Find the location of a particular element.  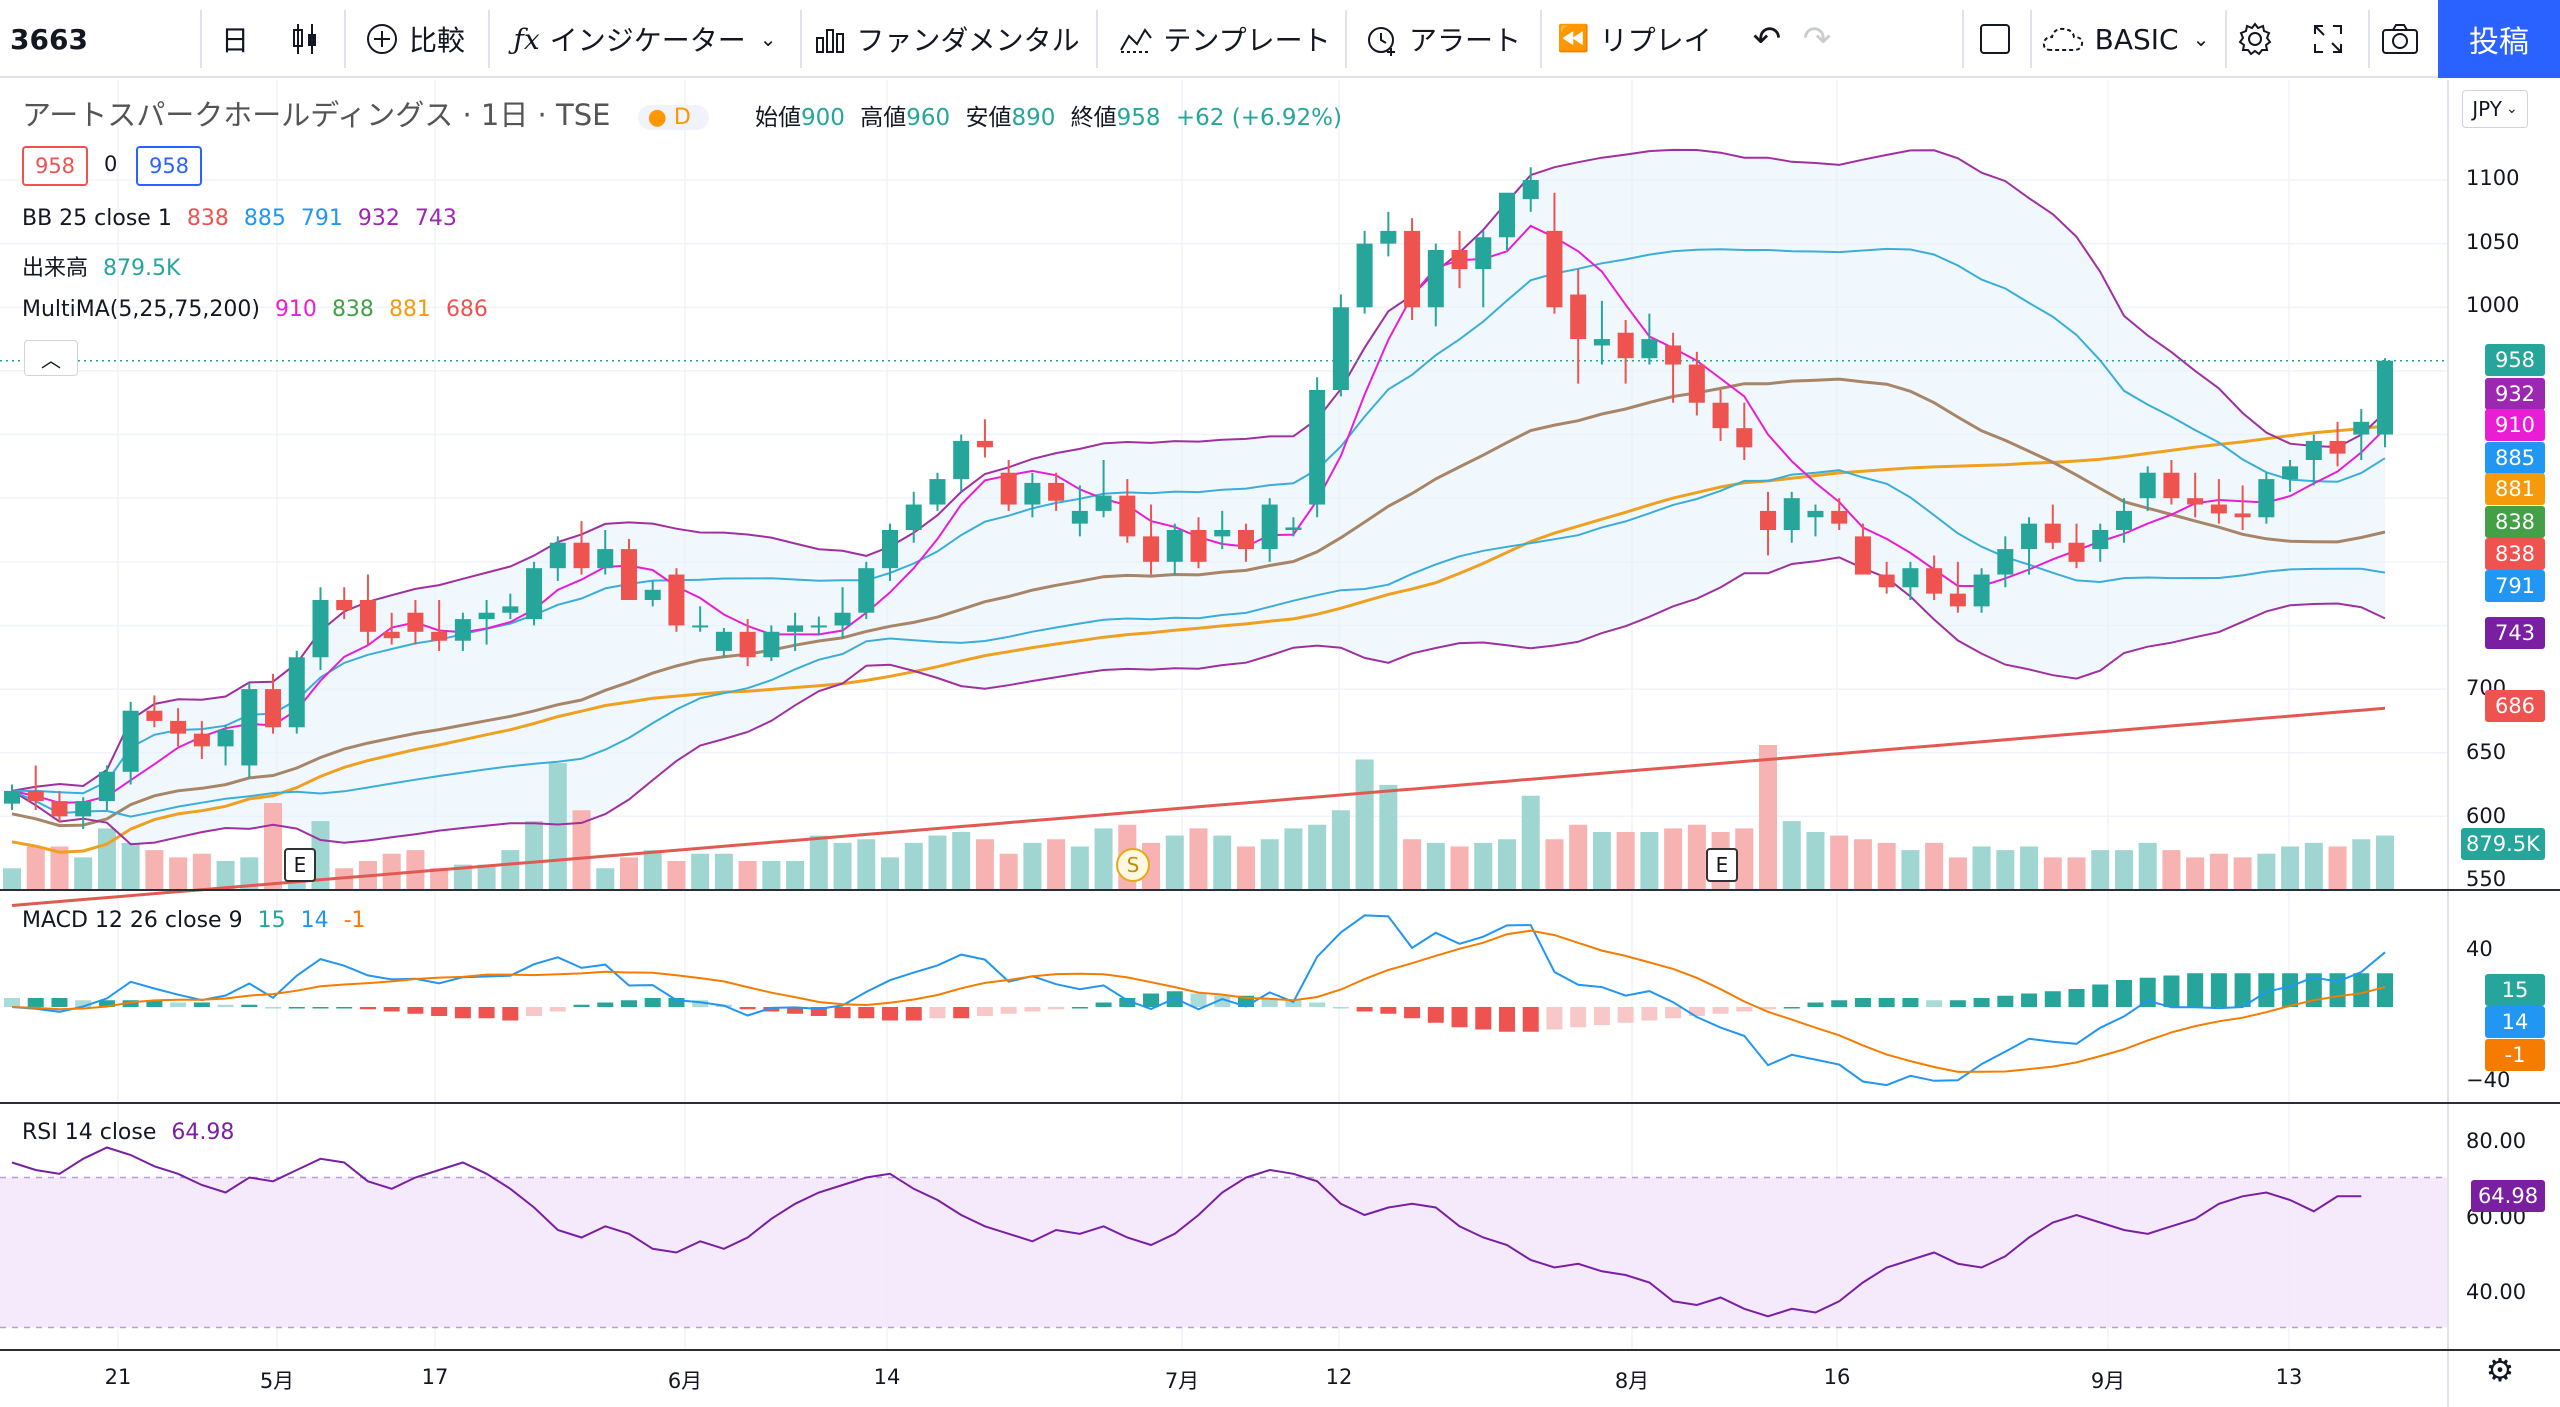

replay-button: ⏪ リプレイ is located at coordinates (1634, 39).